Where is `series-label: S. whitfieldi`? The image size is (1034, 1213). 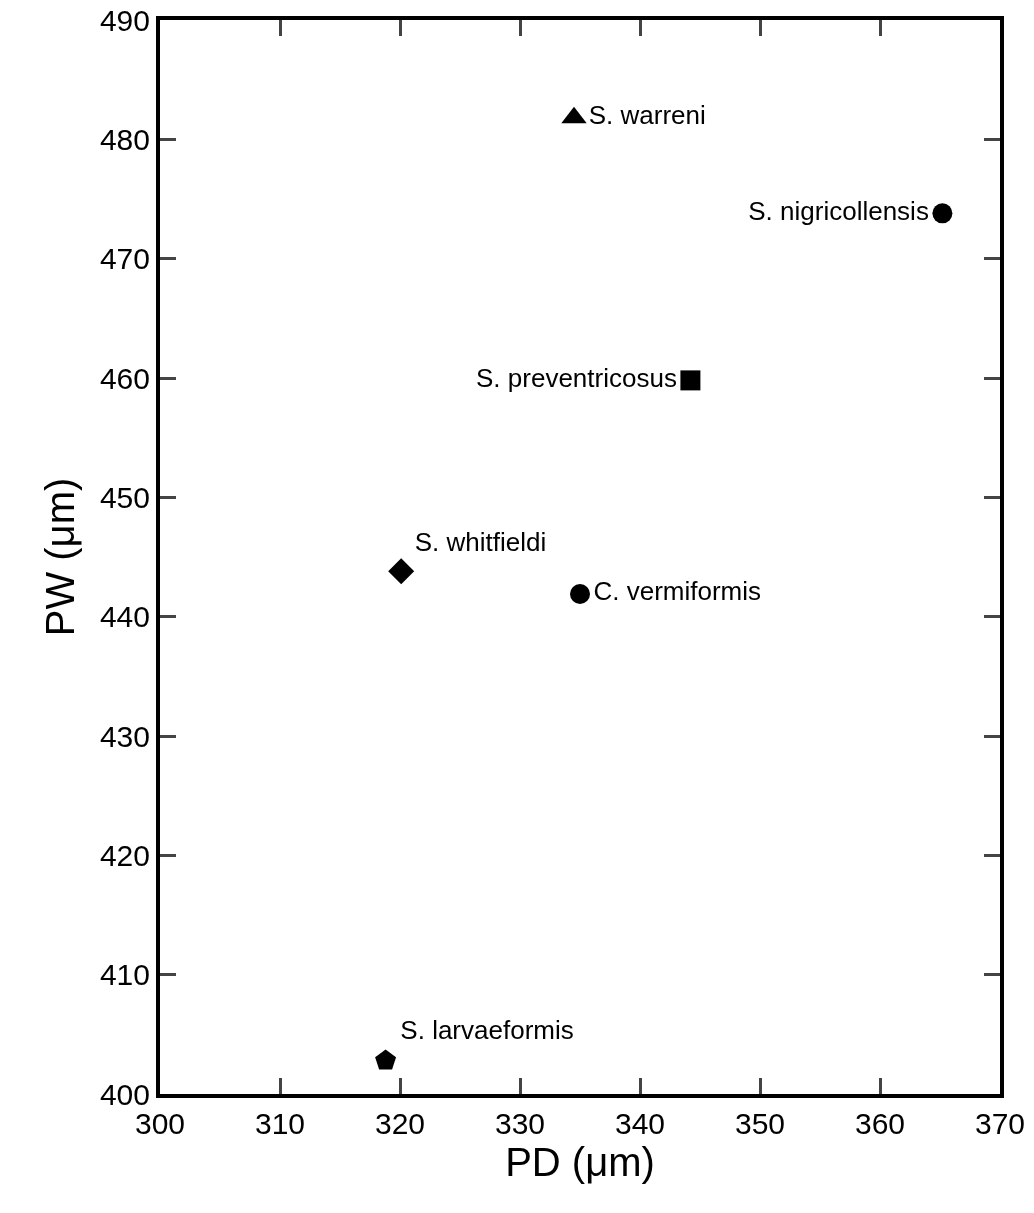
series-label: S. whitfieldi is located at coordinates (480, 542).